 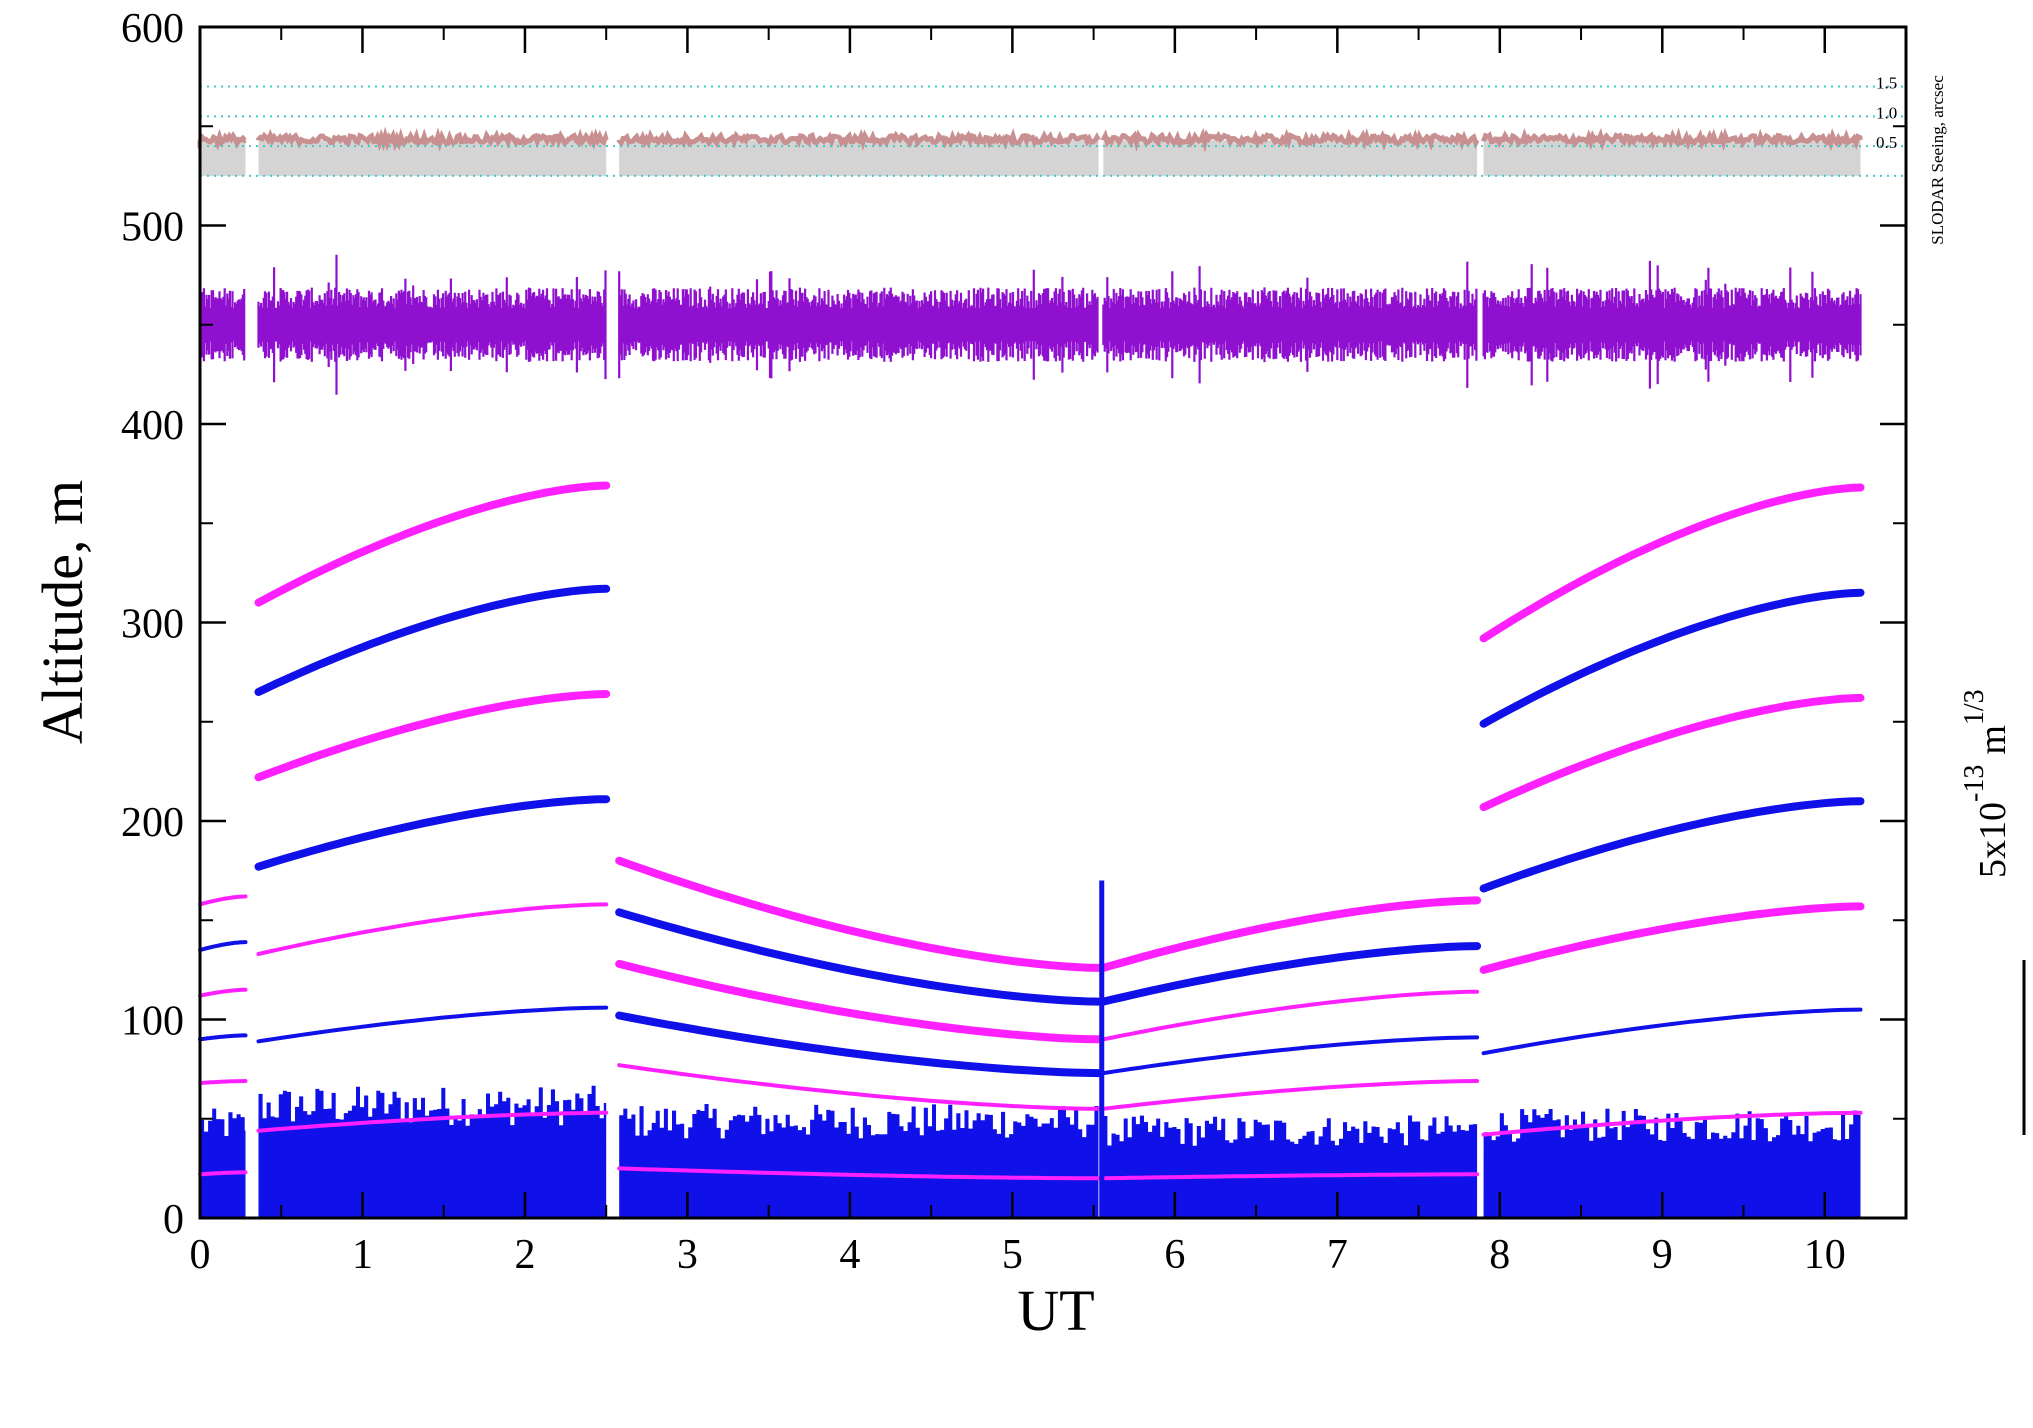 I want to click on scale-bar-mantissa: 5x10, so click(x=1993, y=840).